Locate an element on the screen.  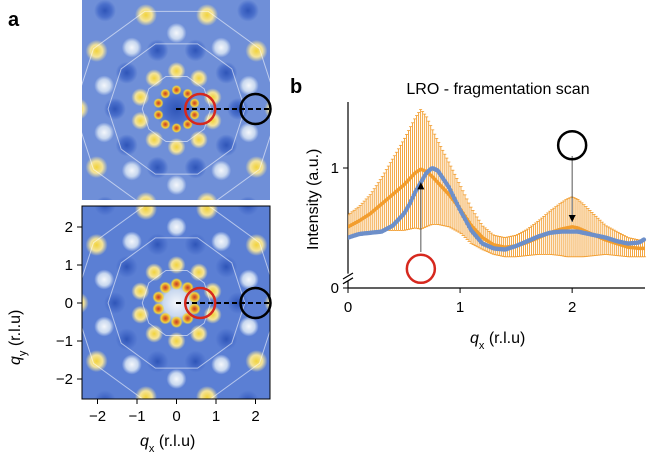
chart-ylabel: Intensity (a.u.) is located at coordinates (313, 199).